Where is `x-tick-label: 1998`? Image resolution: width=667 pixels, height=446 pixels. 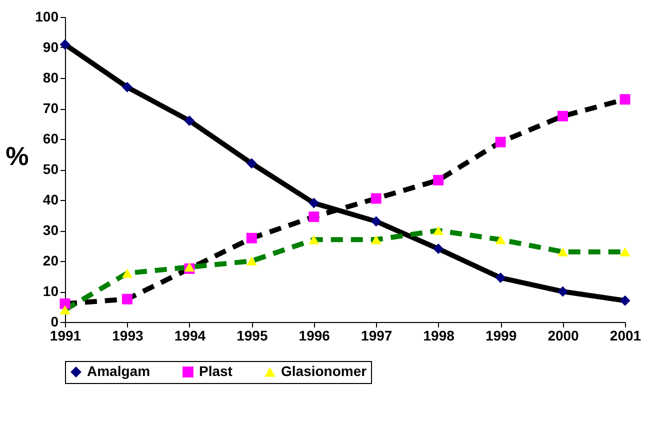 x-tick-label: 1998 is located at coordinates (439, 336).